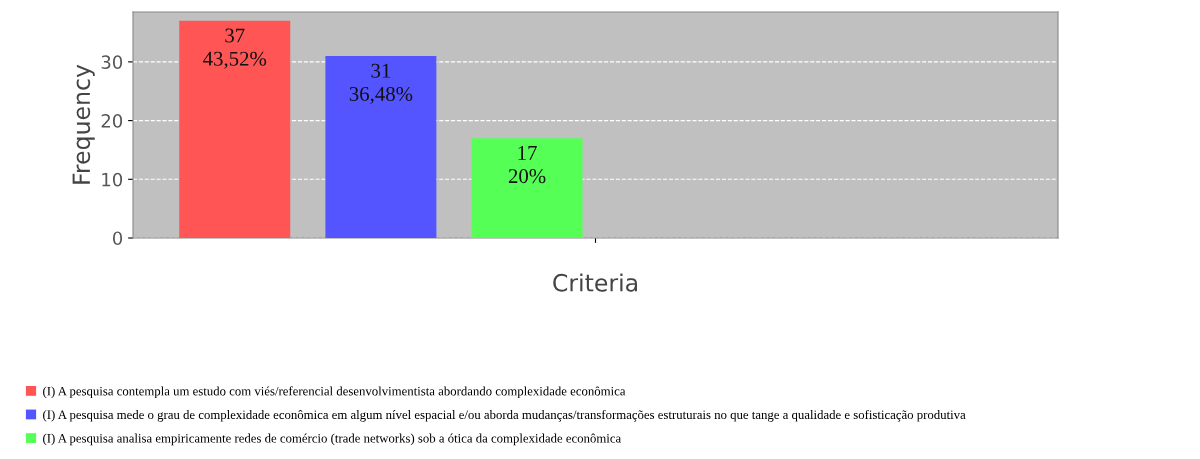  What do you see at coordinates (332, 439) in the screenshot?
I see `legend-label: (I) A pesquisa analisa empiricamente redes de comércio (trade networks) sob a ótica da complexidade econômica` at bounding box center [332, 439].